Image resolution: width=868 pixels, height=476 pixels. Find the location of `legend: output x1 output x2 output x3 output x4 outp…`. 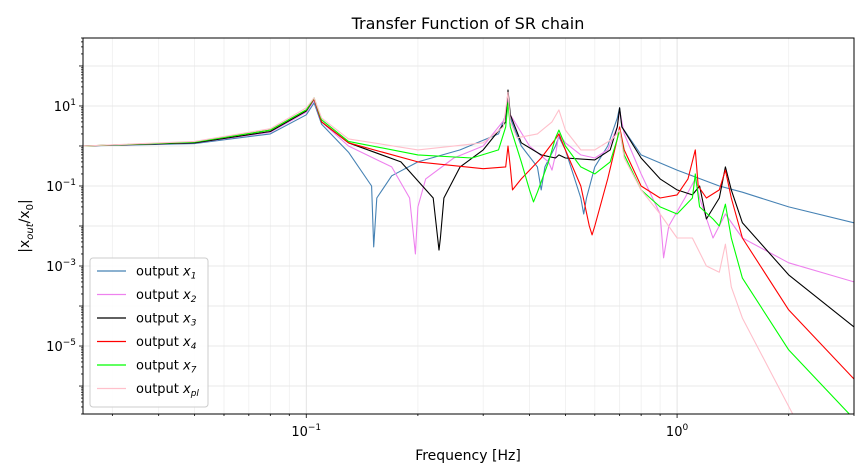

legend: output x1 output x2 output x3 output x4 outp… is located at coordinates (149, 332).